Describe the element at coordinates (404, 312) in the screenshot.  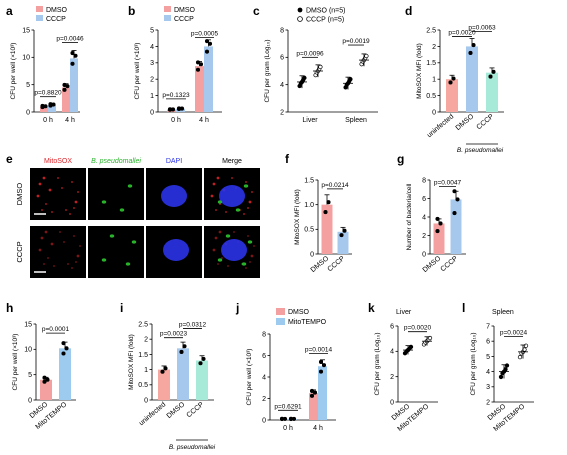
I see `panel-title: Liver` at that location.